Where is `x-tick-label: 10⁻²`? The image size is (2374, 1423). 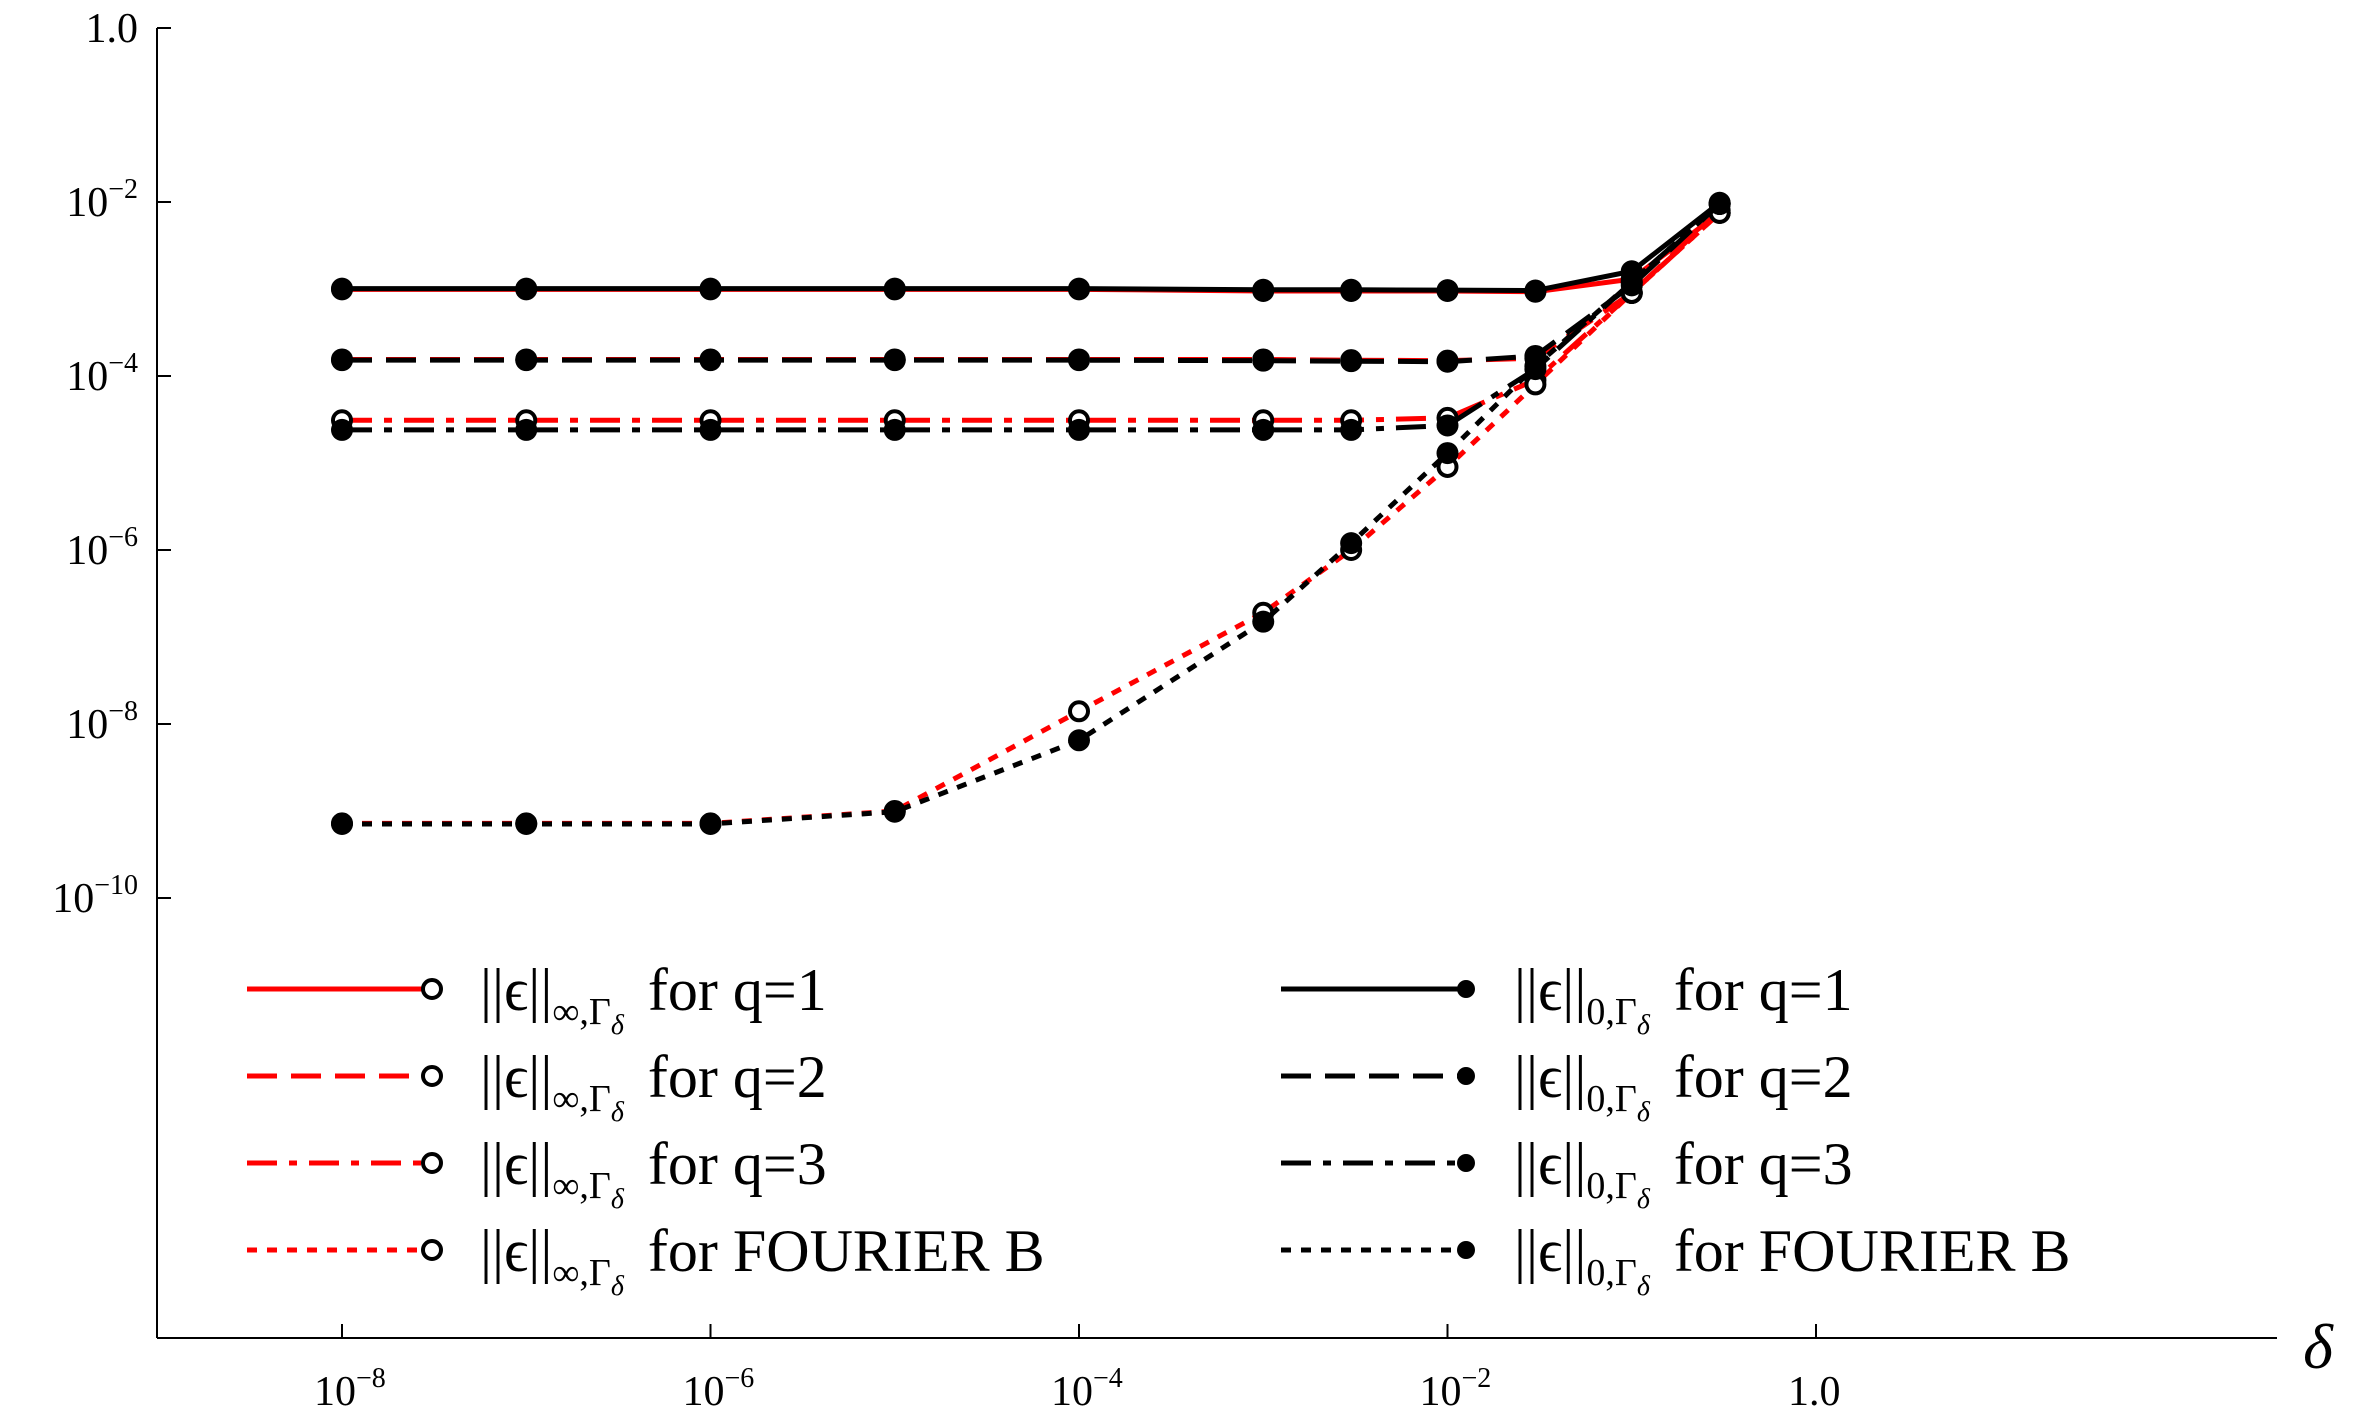 x-tick-label: 10⁻² is located at coordinates (1456, 1389).